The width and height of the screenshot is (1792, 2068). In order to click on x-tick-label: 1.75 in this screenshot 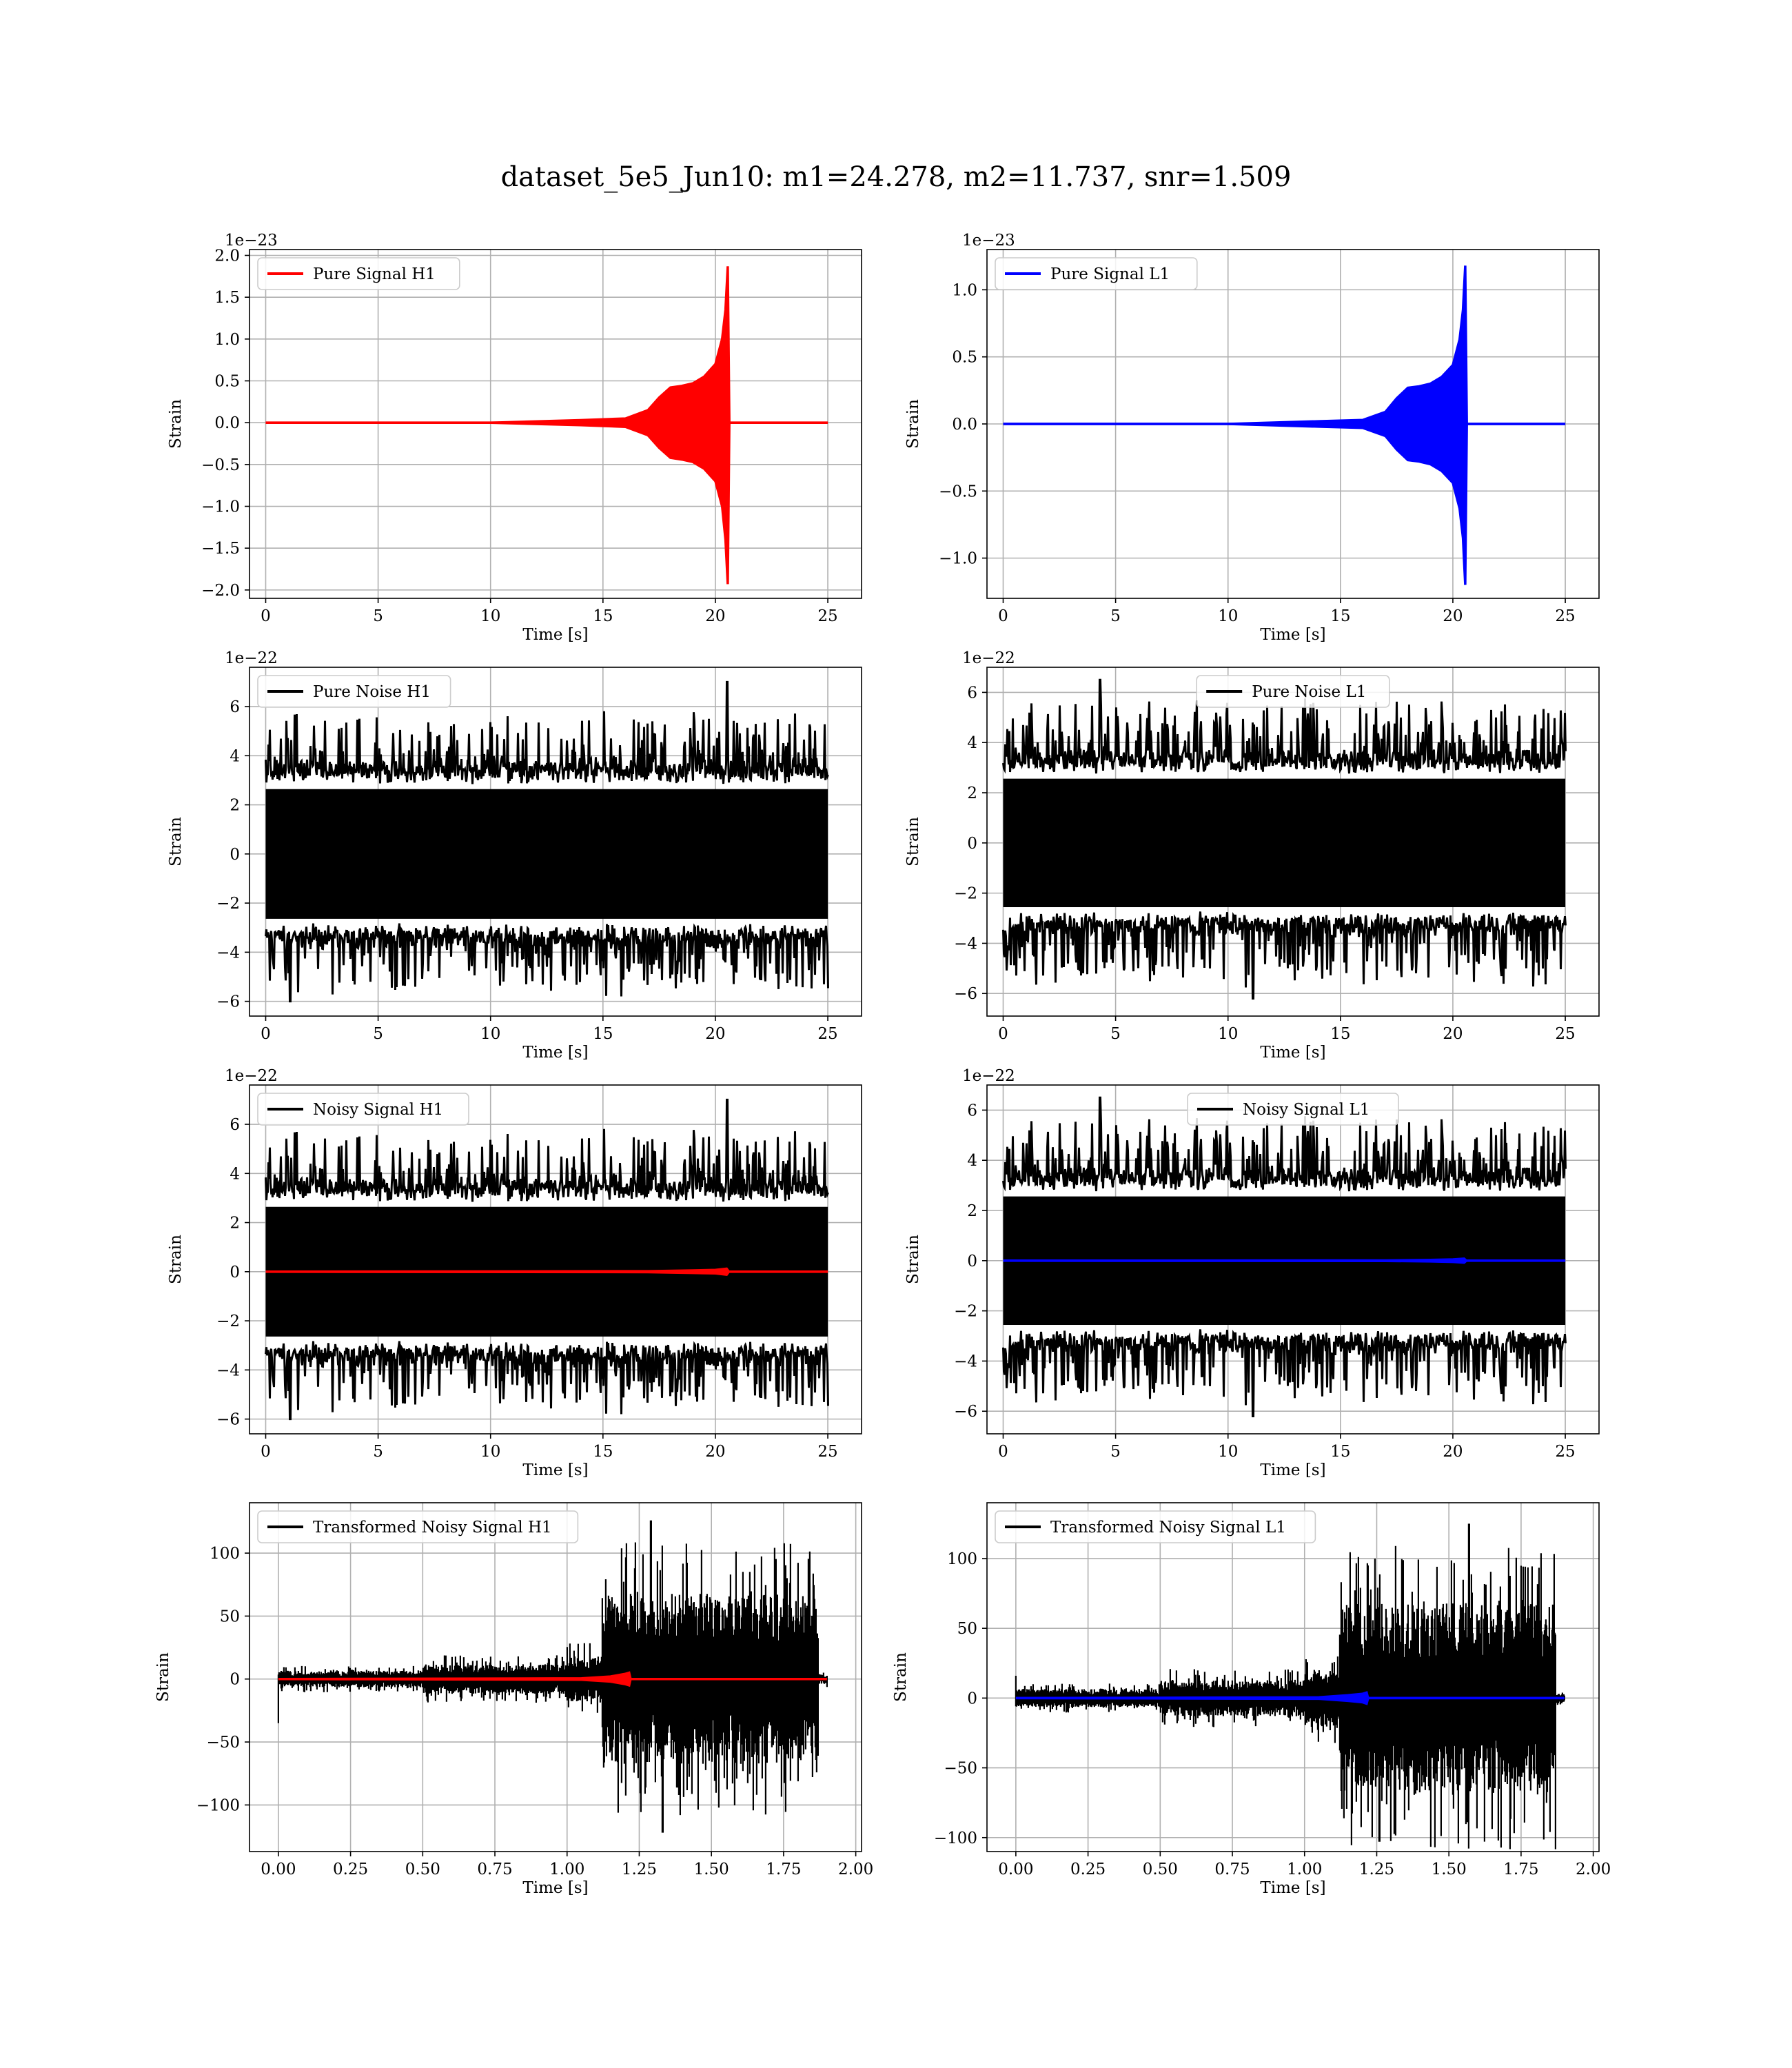, I will do `click(783, 1869)`.